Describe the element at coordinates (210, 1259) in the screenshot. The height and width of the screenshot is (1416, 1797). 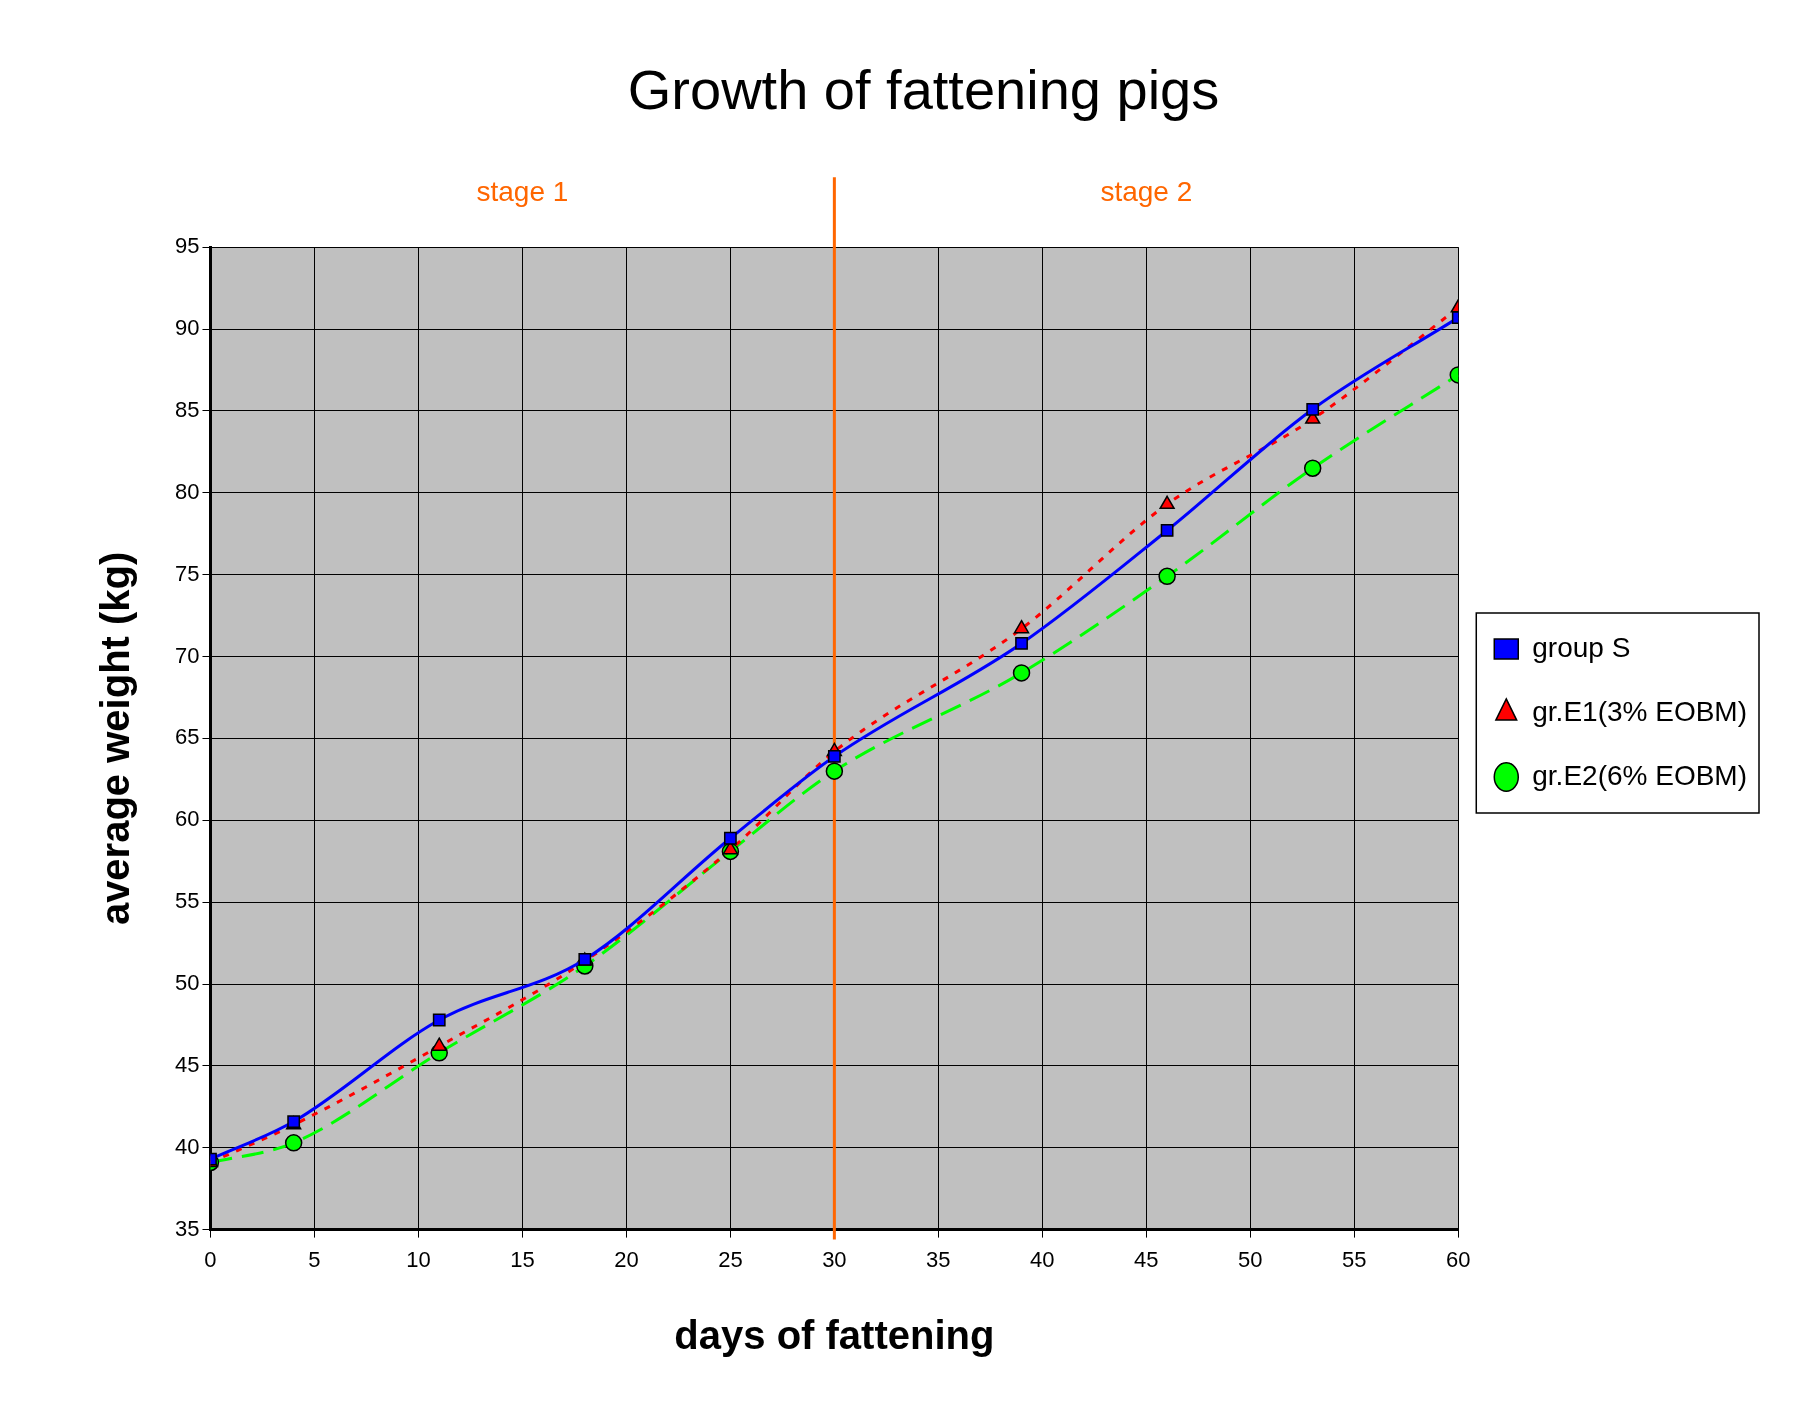
I see `x-tick-label: 0` at that location.